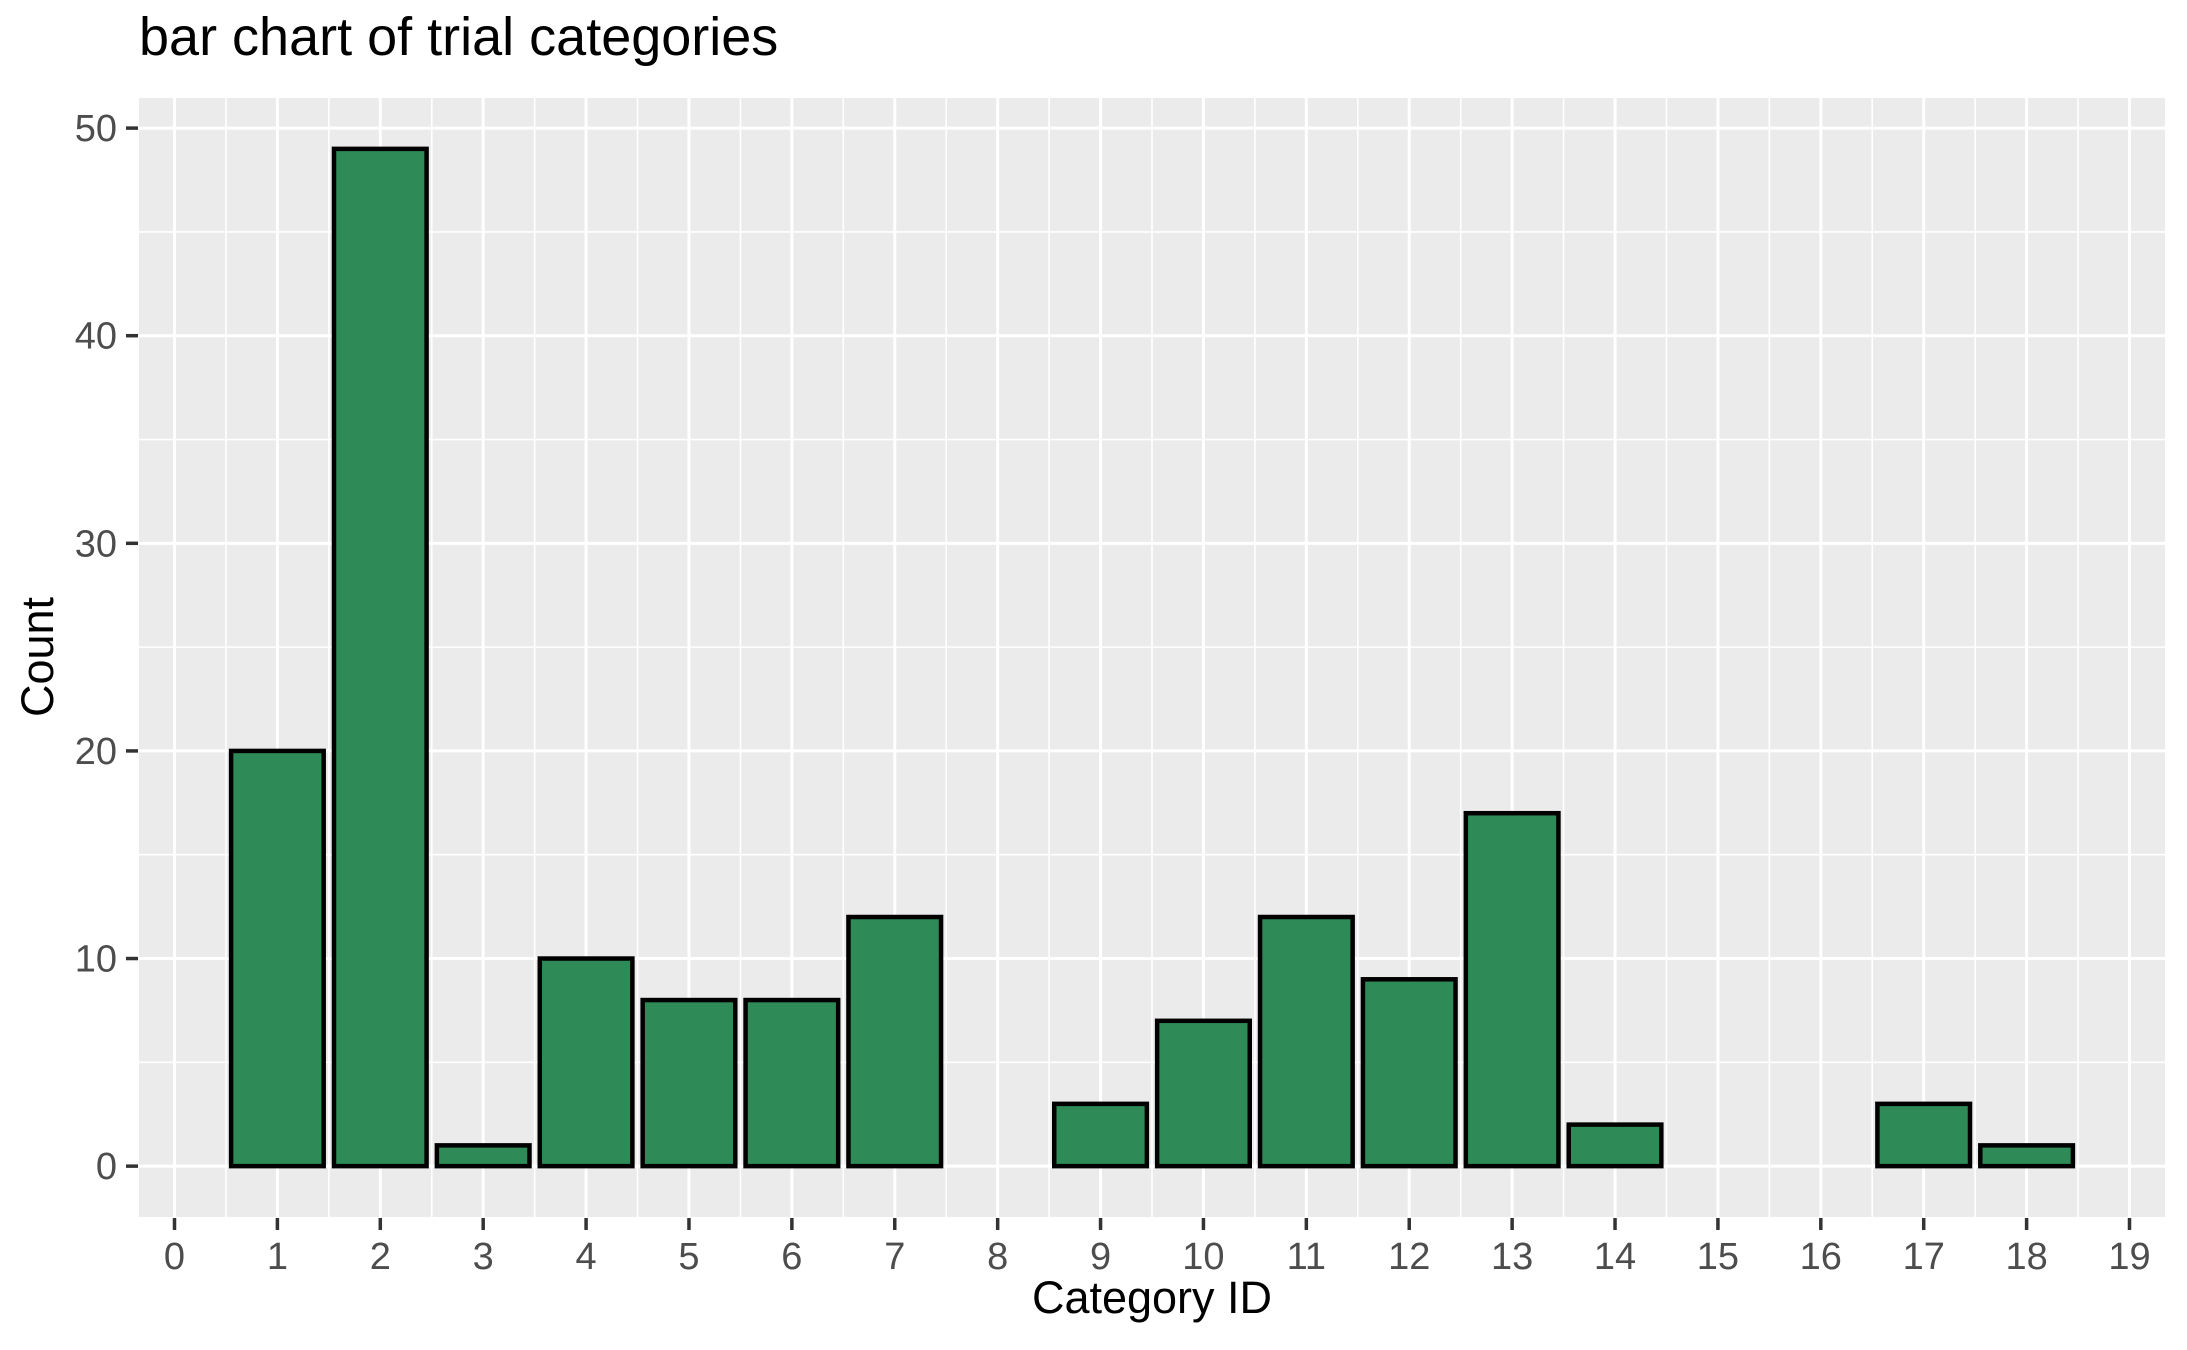 The height and width of the screenshot is (1350, 2187). Describe the element at coordinates (1924, 1257) in the screenshot. I see `x-tick-label: 17` at that location.